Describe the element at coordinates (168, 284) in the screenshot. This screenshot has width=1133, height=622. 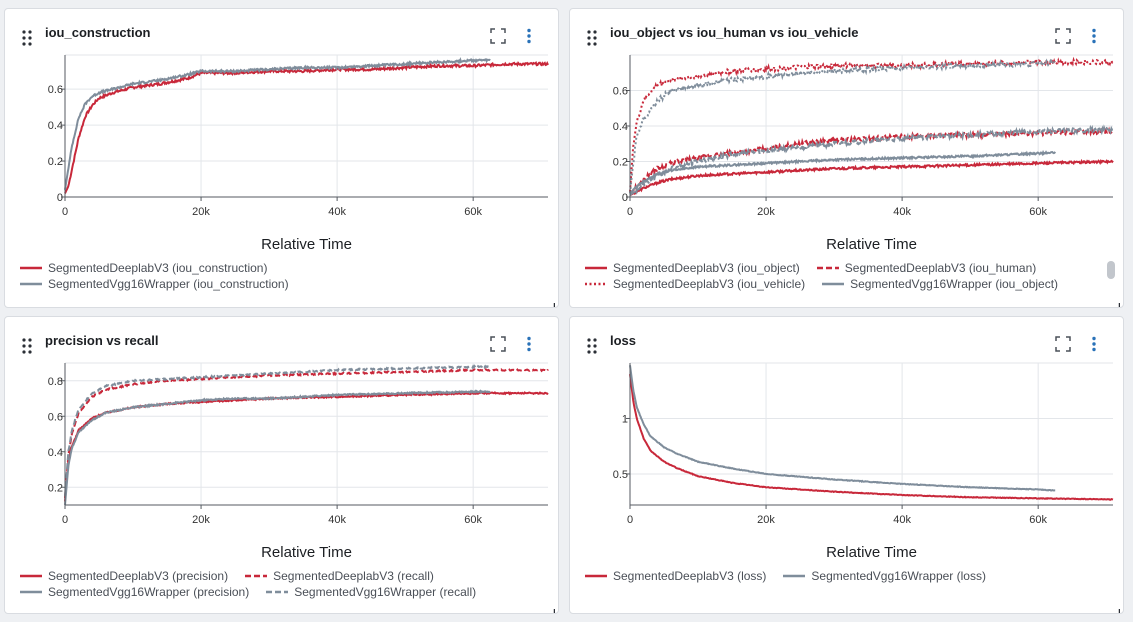
I see `legend-label: SegmentedVgg16Wrapper (iou_construction)` at that location.